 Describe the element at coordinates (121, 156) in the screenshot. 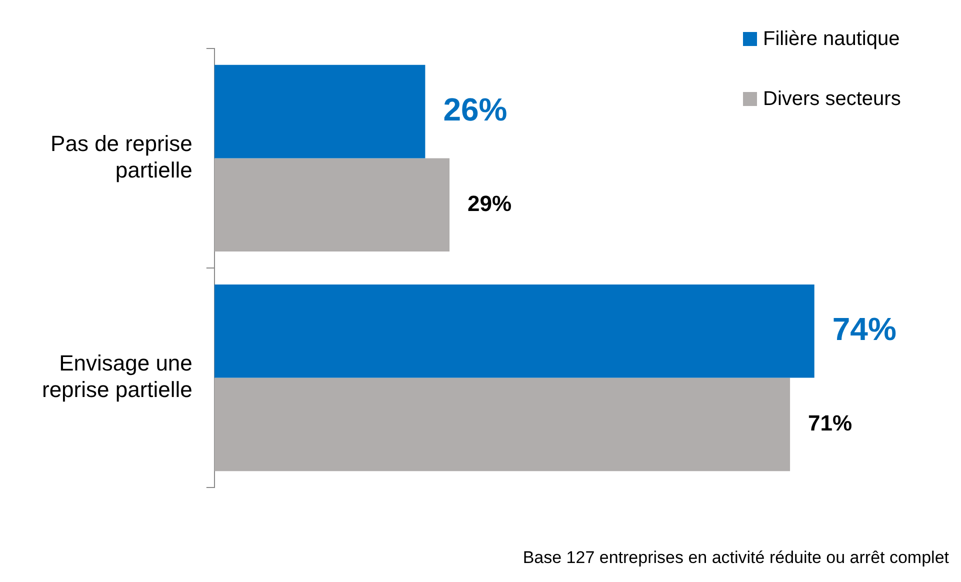

I see `y-tick-label: Pas de reprise partielle` at that location.